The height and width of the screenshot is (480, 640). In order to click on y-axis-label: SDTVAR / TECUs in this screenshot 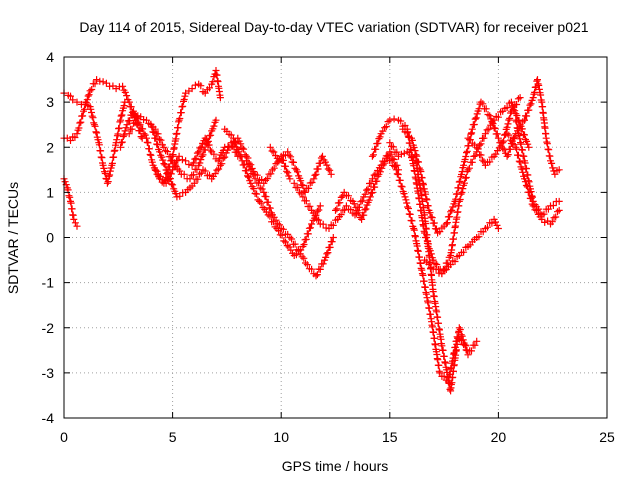, I will do `click(13, 238)`.